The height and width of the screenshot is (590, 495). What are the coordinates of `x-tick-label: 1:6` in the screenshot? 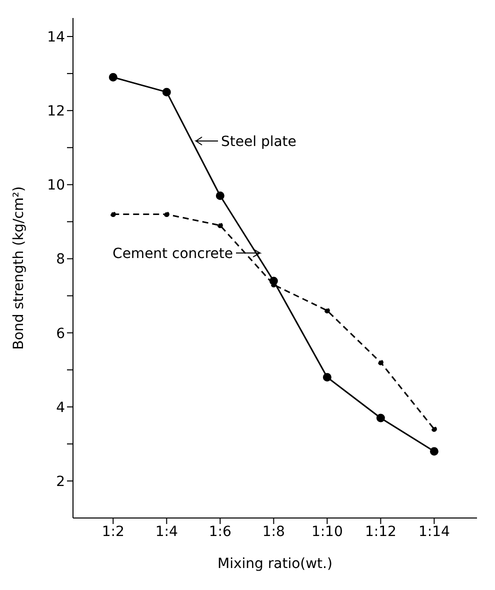 It's located at (220, 532).